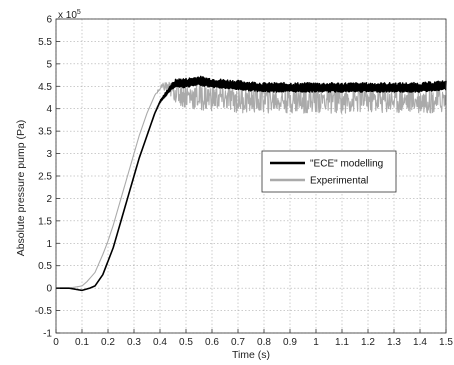 The width and height of the screenshot is (454, 365). What do you see at coordinates (45, 132) in the screenshot?
I see `y-tick-label: 3.5` at bounding box center [45, 132].